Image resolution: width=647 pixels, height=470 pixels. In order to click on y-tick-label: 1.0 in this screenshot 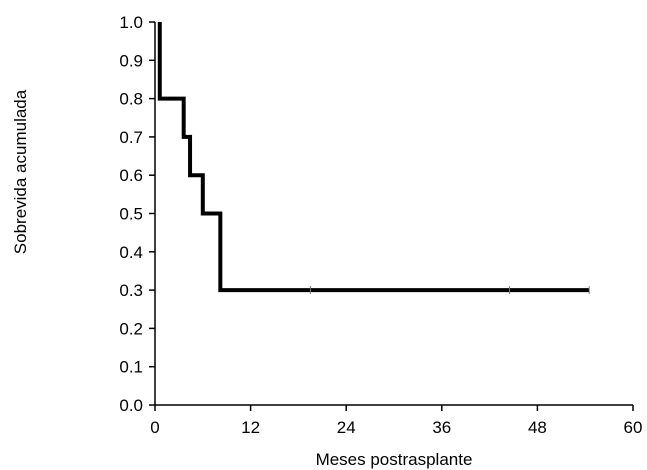, I will do `click(131, 22)`.